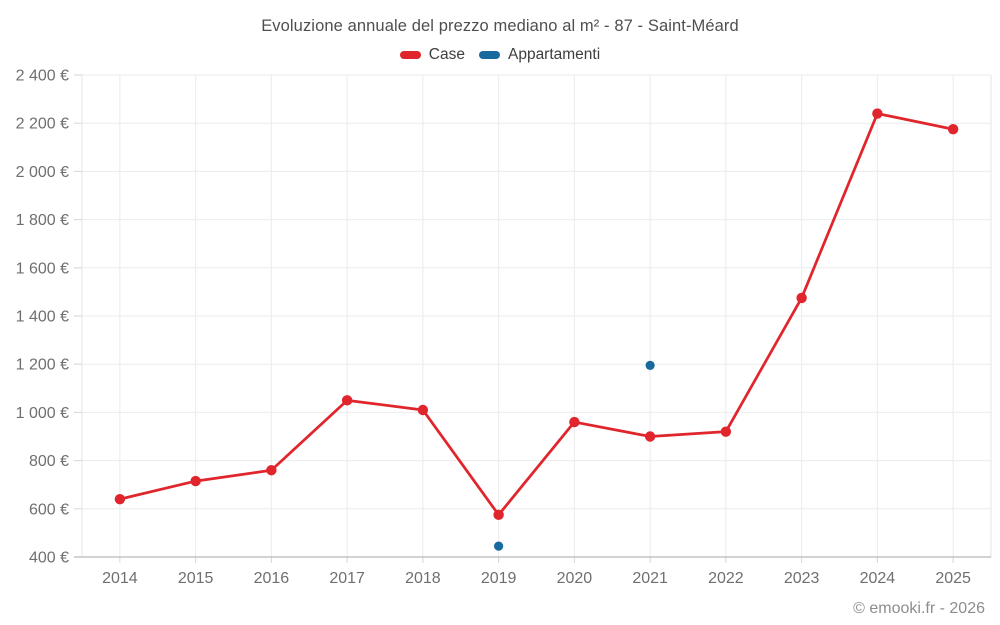 This screenshot has height=625, width=1000. I want to click on x-tick-label: 2017, so click(347, 578).